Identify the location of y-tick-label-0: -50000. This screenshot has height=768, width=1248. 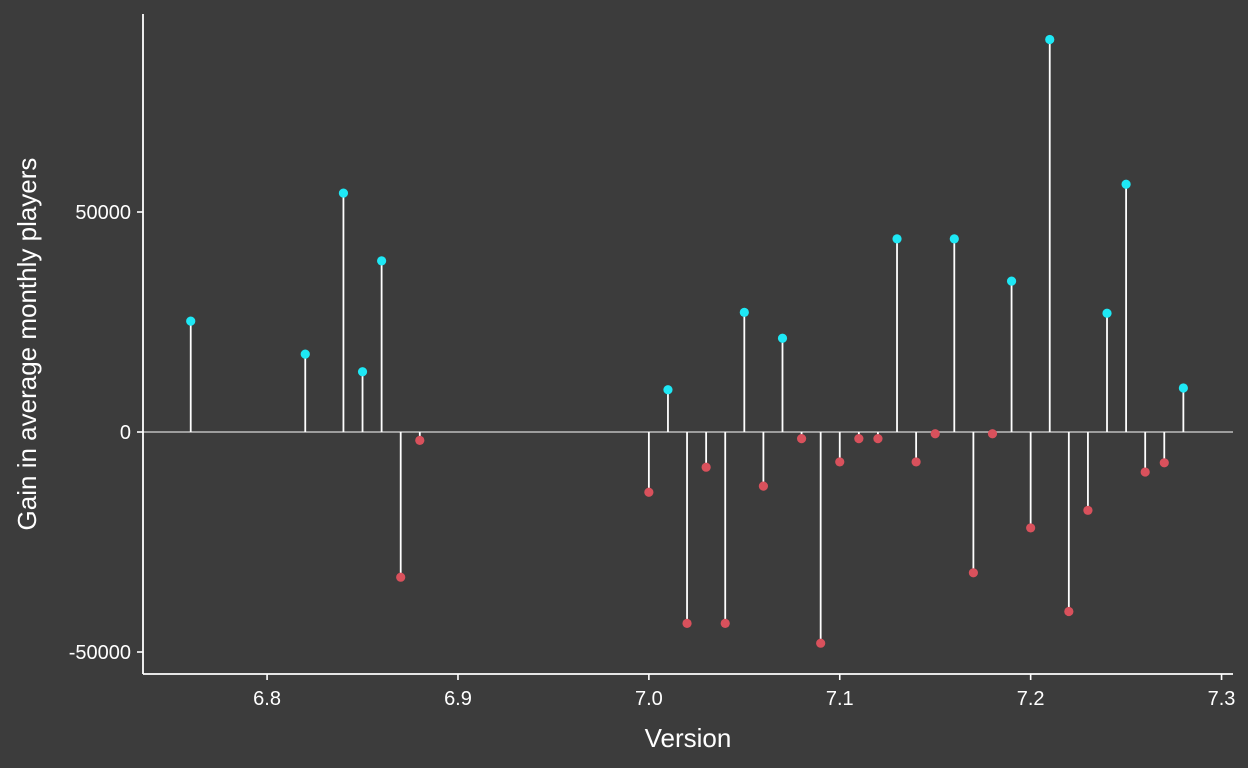
(100, 653).